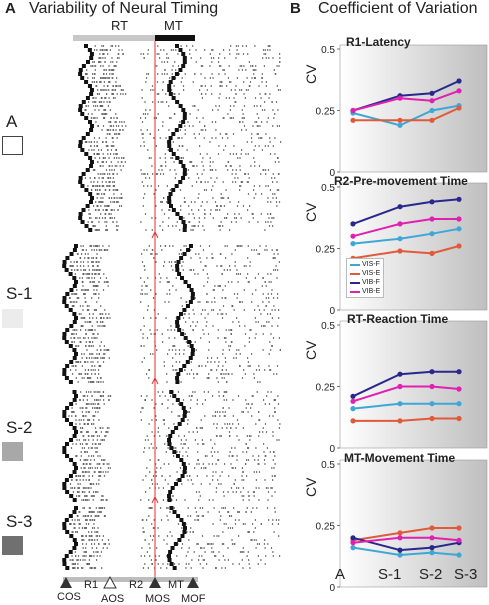 The image size is (489, 605). What do you see at coordinates (91, 54) in the screenshot?
I see `cue-onset-marker` at bounding box center [91, 54].